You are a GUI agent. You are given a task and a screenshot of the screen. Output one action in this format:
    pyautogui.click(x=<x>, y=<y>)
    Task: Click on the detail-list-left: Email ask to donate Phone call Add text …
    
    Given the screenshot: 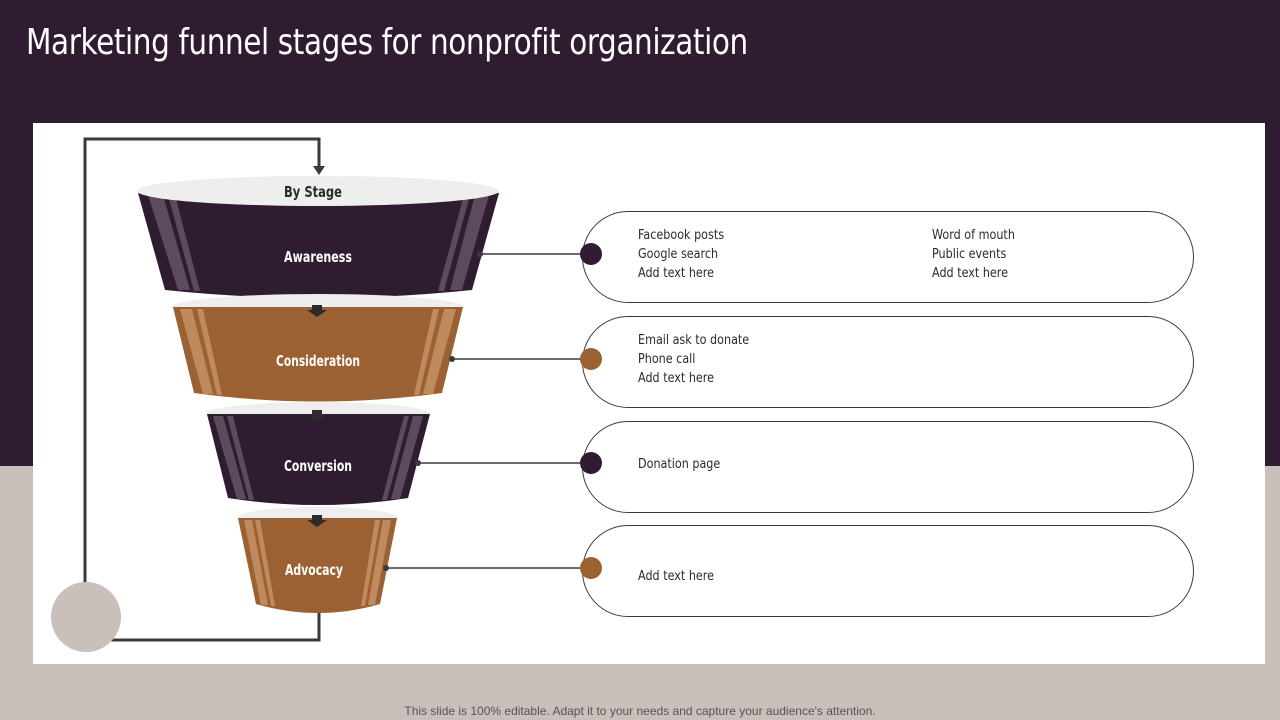 What is the action you would take?
    pyautogui.click(x=693, y=359)
    